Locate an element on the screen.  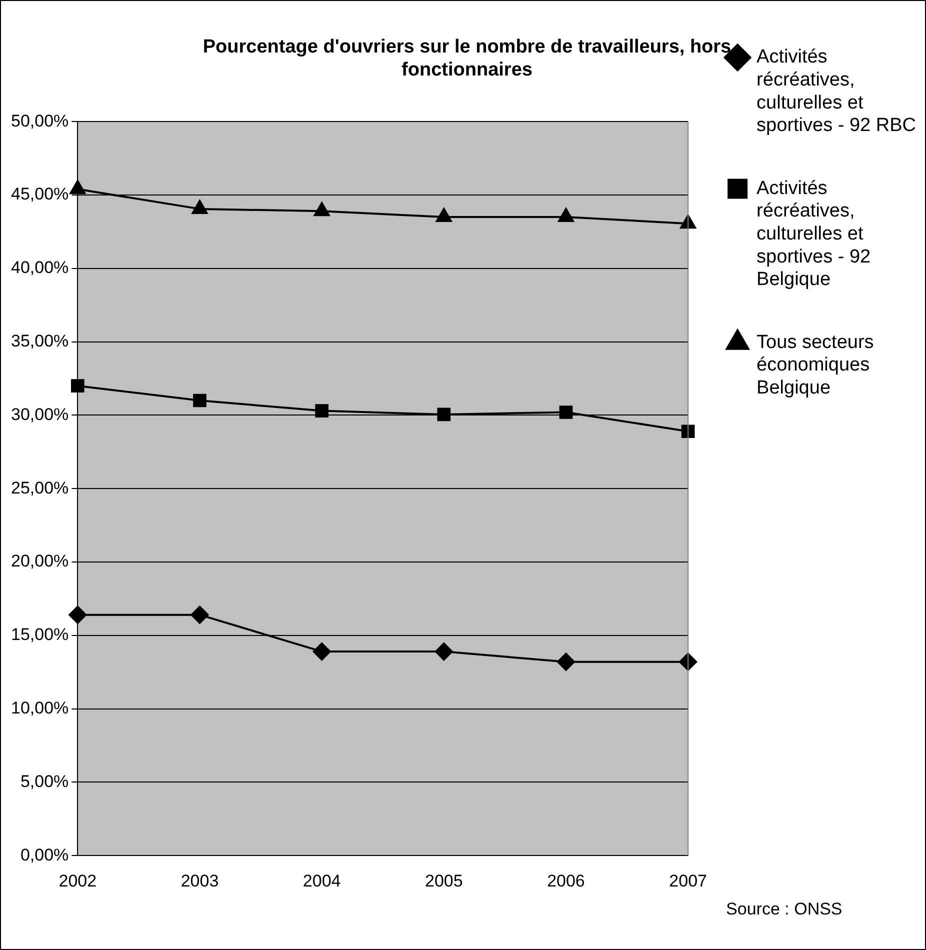
chart-title: Pourcentage d'ouvriers sur le nombre de travailleurs, hors fonctionnaires is located at coordinates (467, 58).